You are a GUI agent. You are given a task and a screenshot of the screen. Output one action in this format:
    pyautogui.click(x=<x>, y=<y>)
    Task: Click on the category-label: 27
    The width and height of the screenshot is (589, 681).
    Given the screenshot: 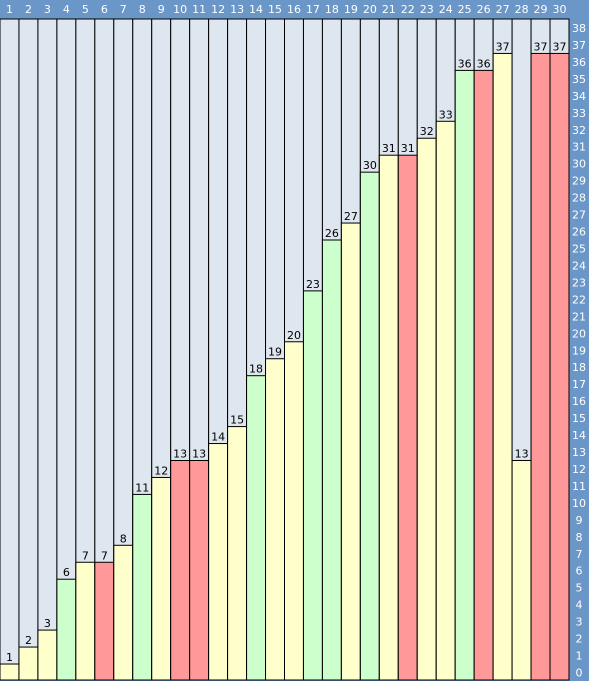 What is the action you would take?
    pyautogui.click(x=503, y=9)
    